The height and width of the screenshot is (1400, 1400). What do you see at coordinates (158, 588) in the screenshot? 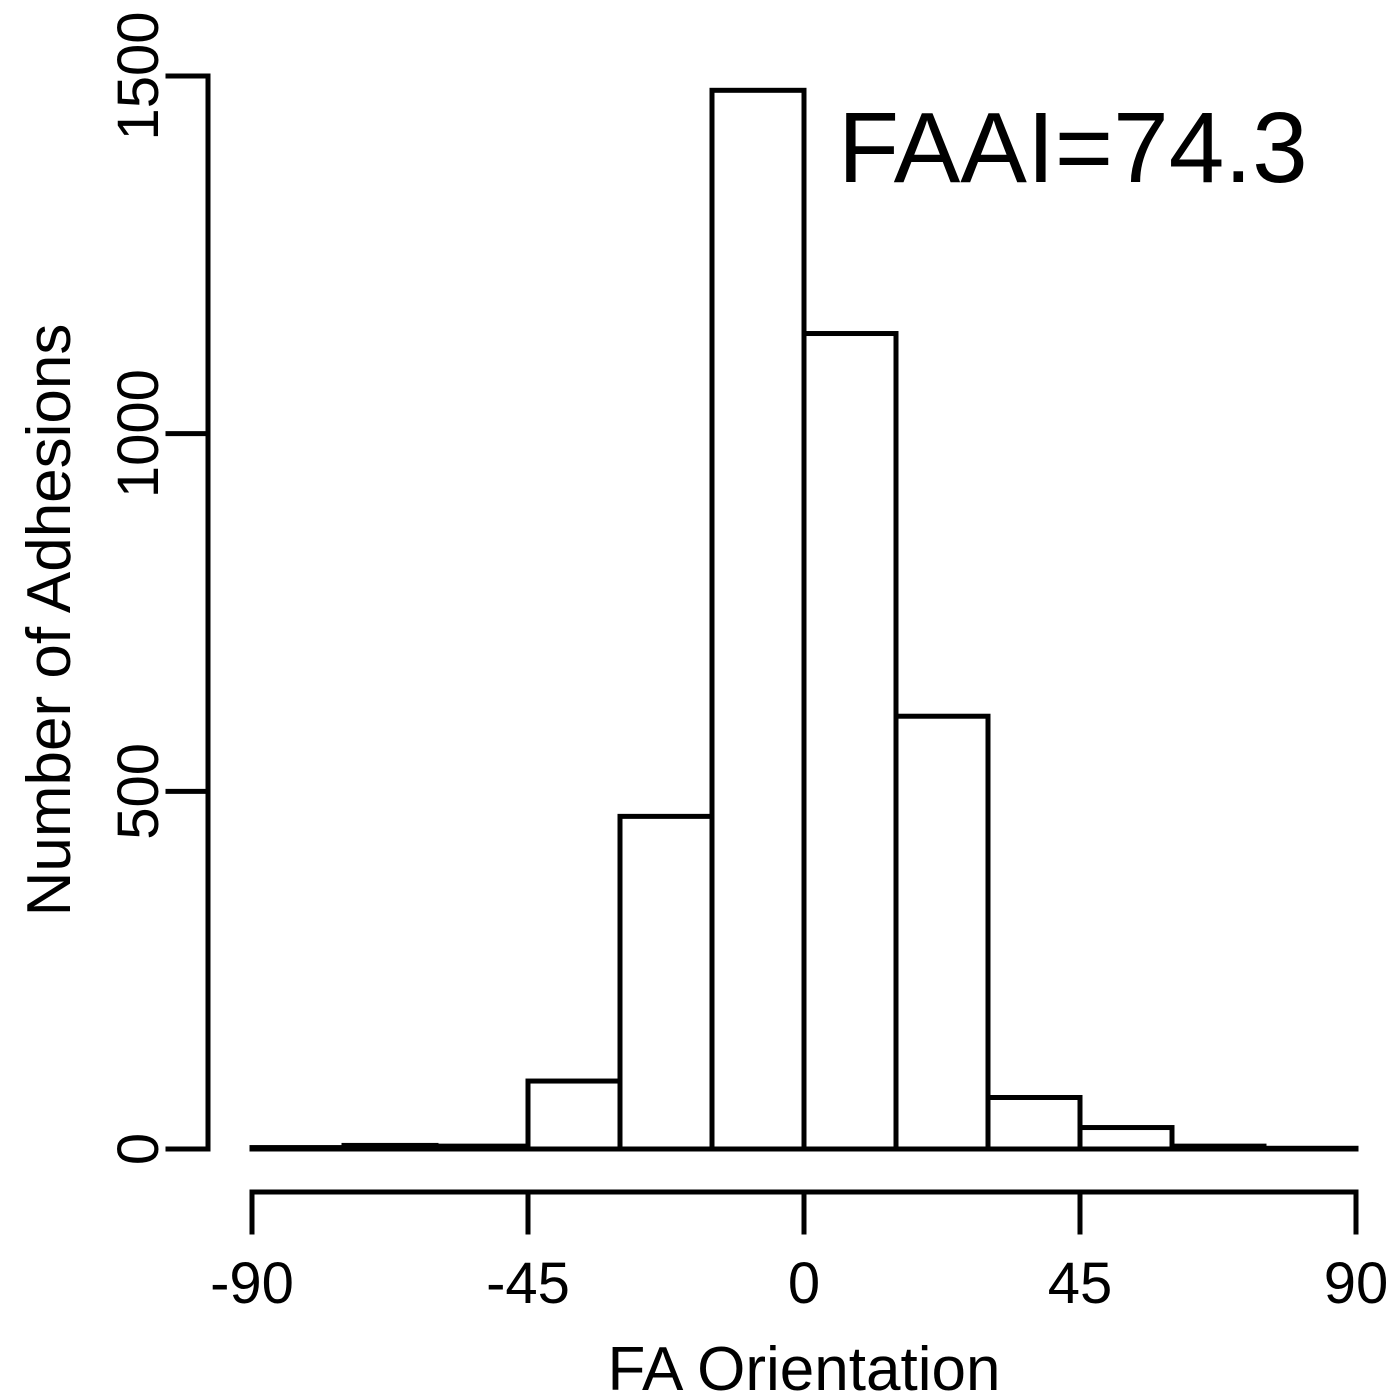
I see `y-axis-ticks: 0 500 1000 1500` at bounding box center [158, 588].